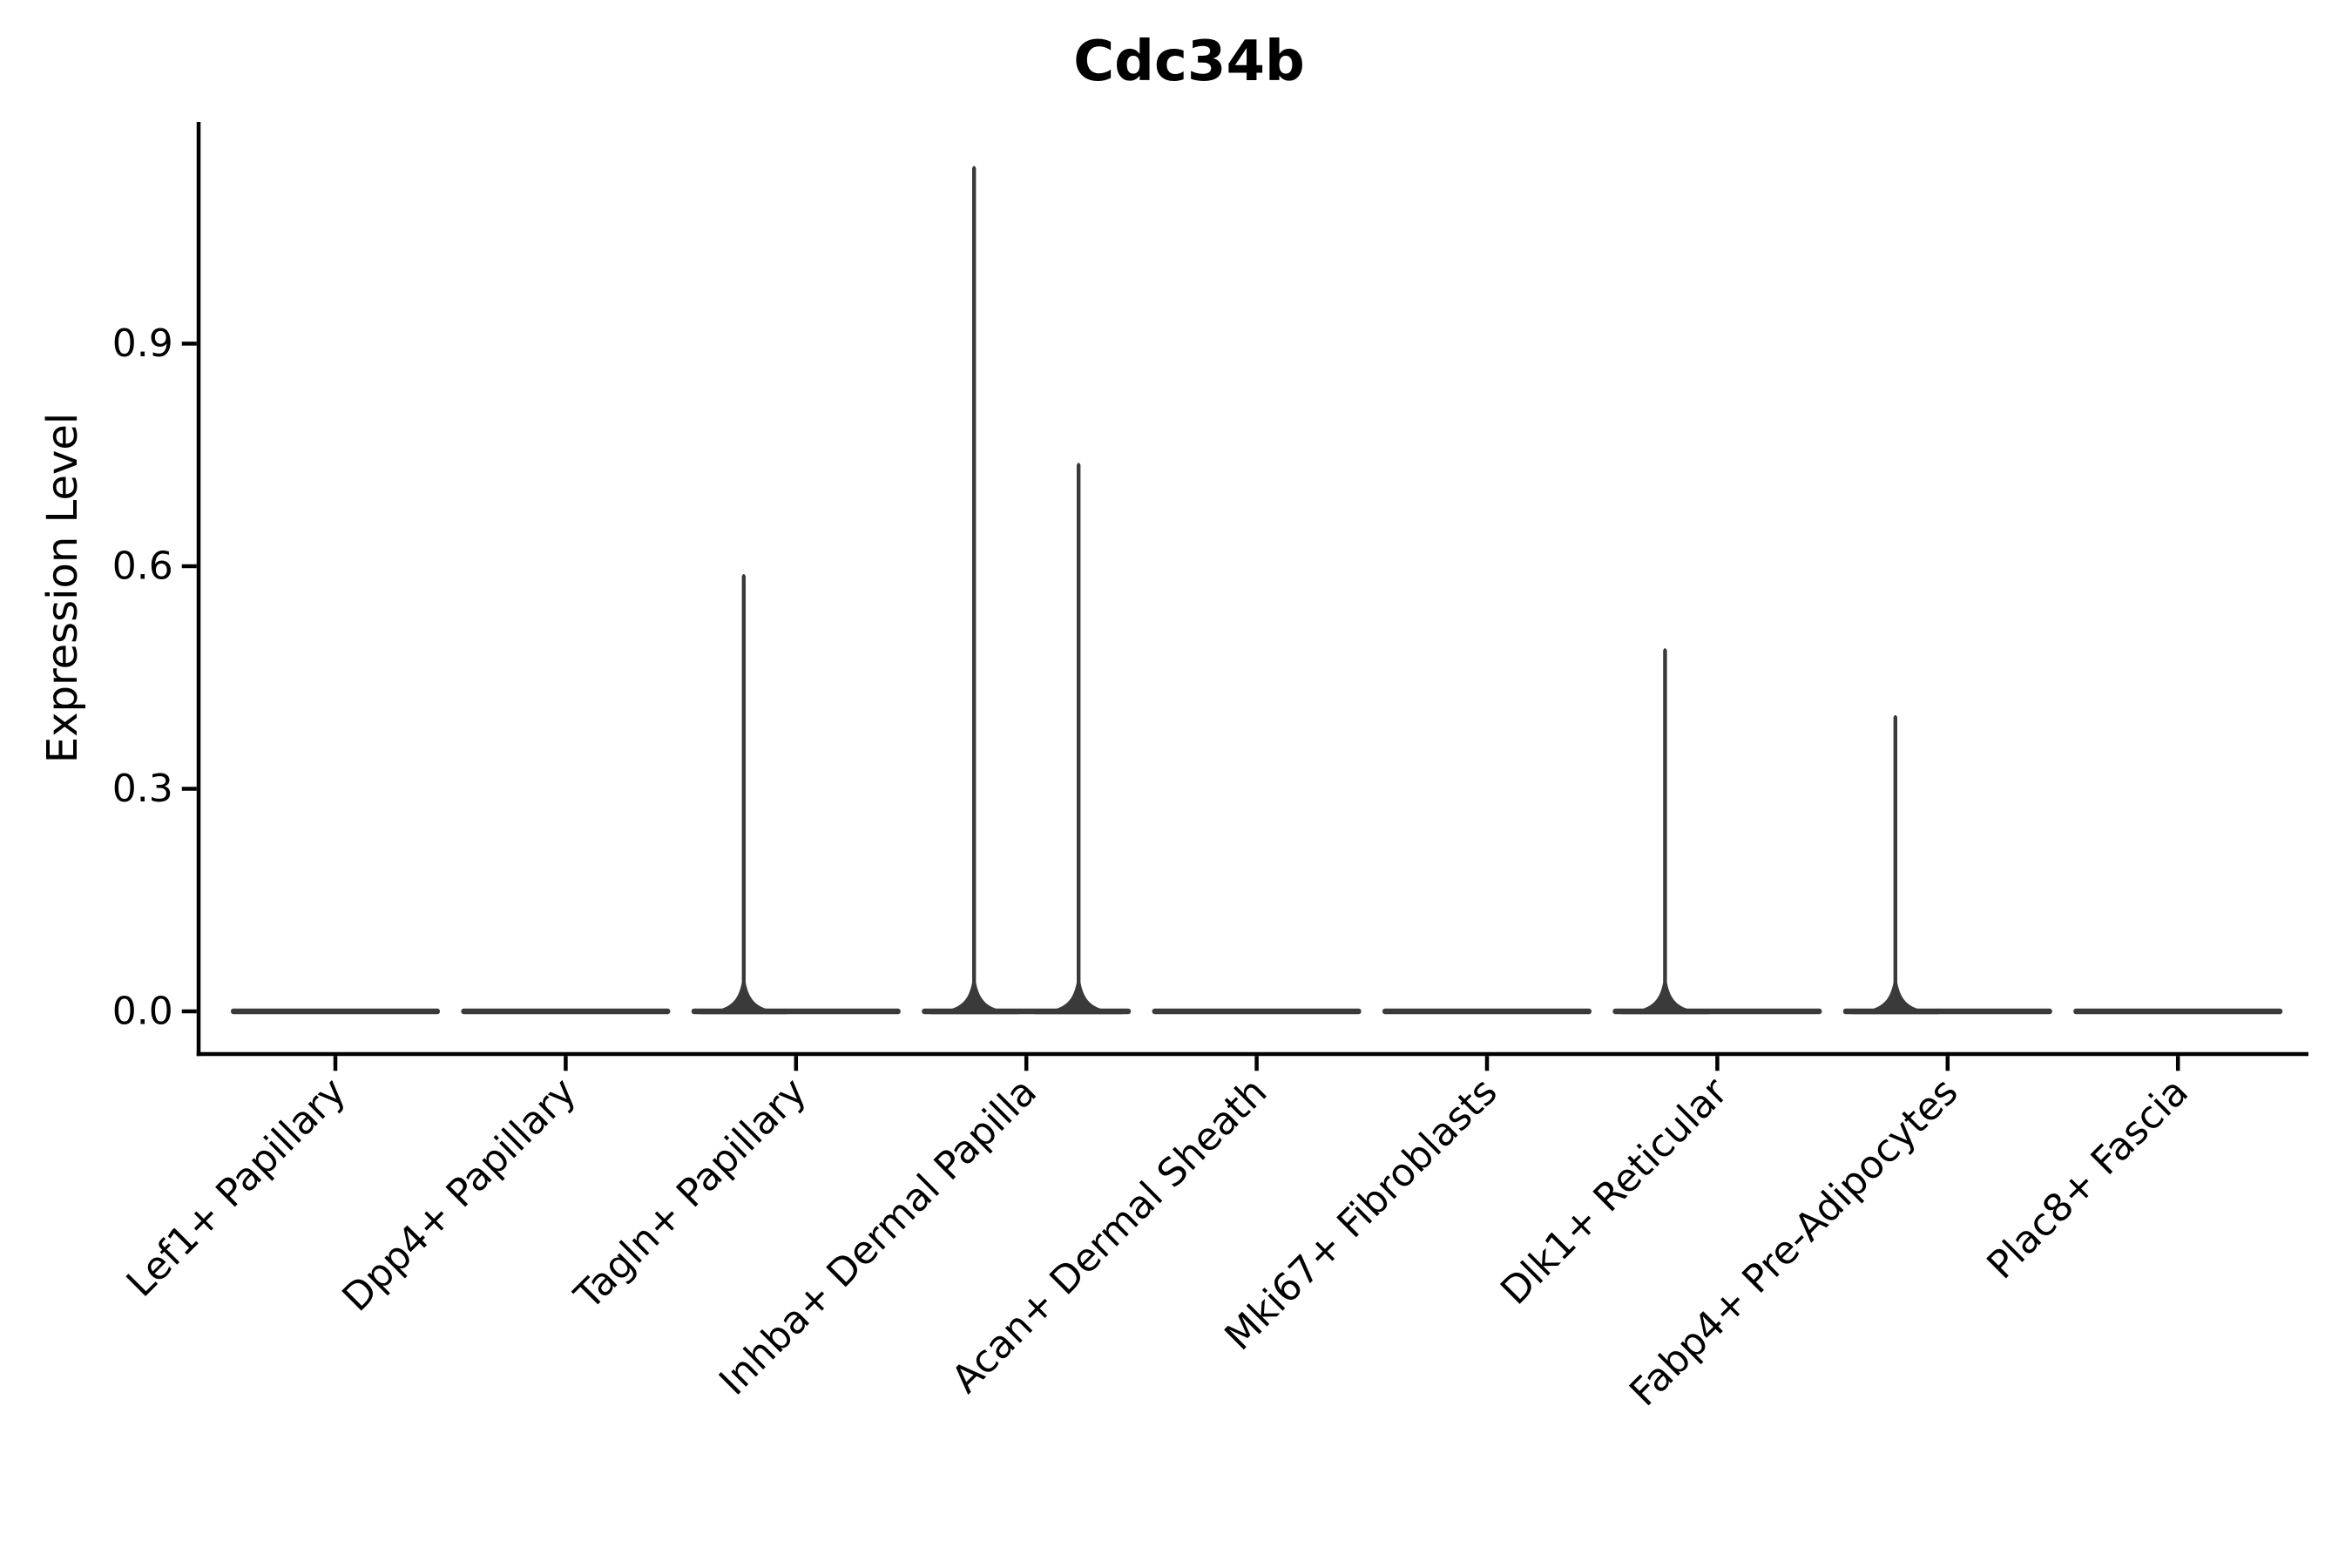 The width and height of the screenshot is (2352, 1568). Describe the element at coordinates (236, 1188) in the screenshot. I see `category-label: Lef1+ Papillary` at that location.